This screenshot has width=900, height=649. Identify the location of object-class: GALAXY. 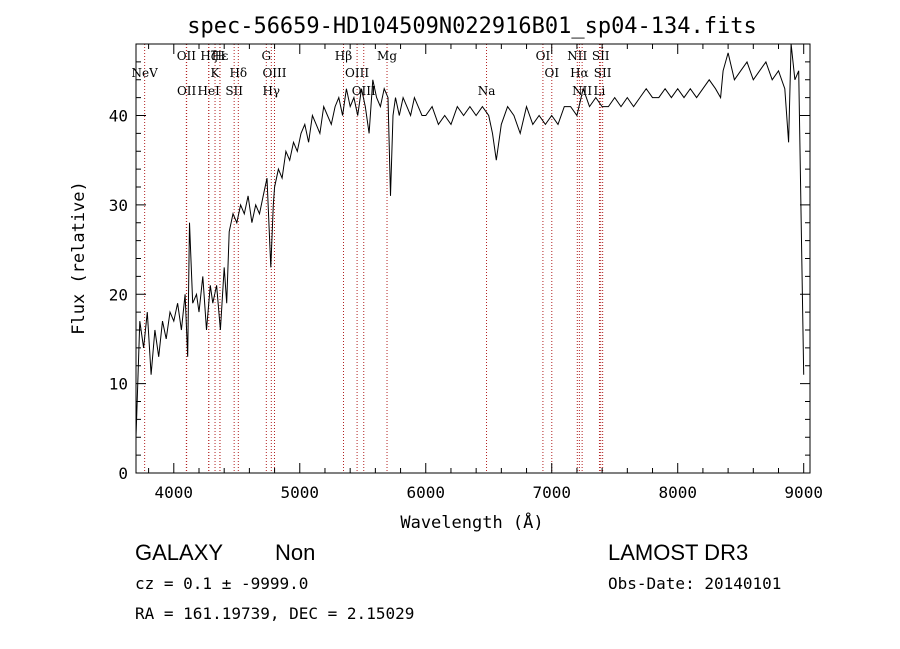
(179, 552).